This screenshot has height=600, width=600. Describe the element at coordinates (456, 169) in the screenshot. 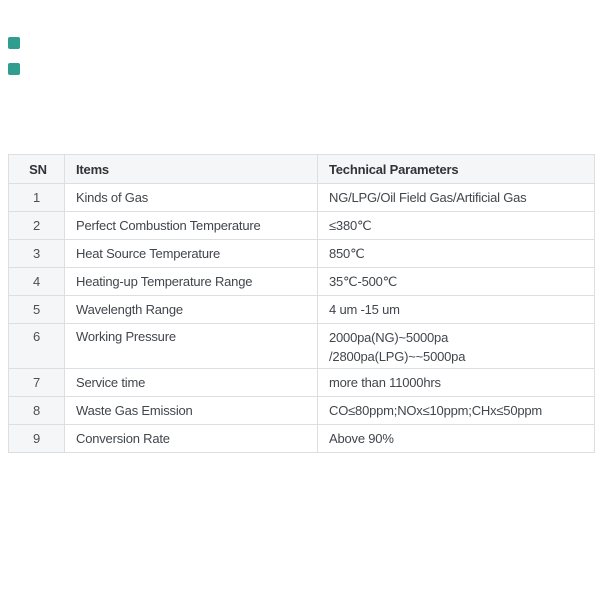

I see `column-header-technical-parameters: Technical Parameters` at that location.